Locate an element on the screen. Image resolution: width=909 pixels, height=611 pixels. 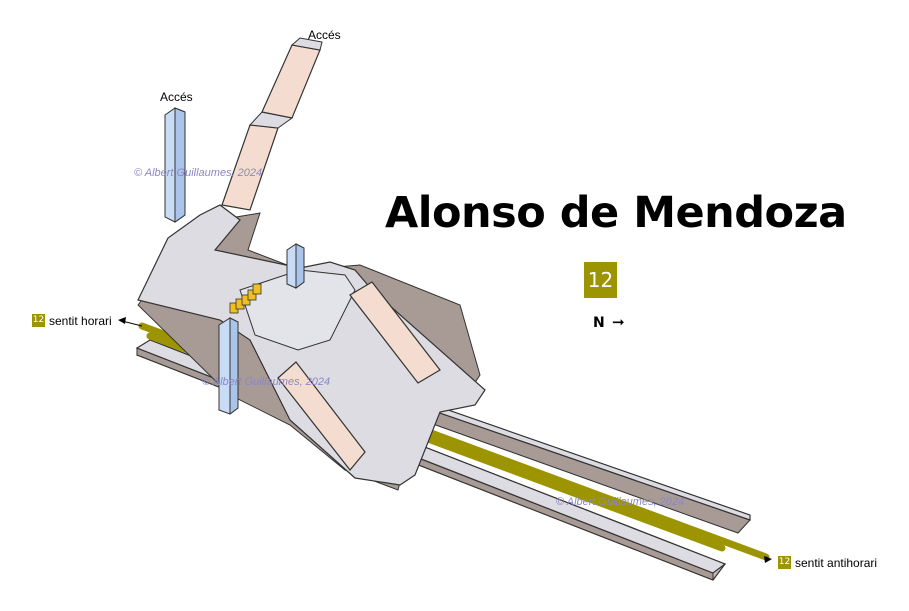
line-badge: 12 is located at coordinates (600, 280).